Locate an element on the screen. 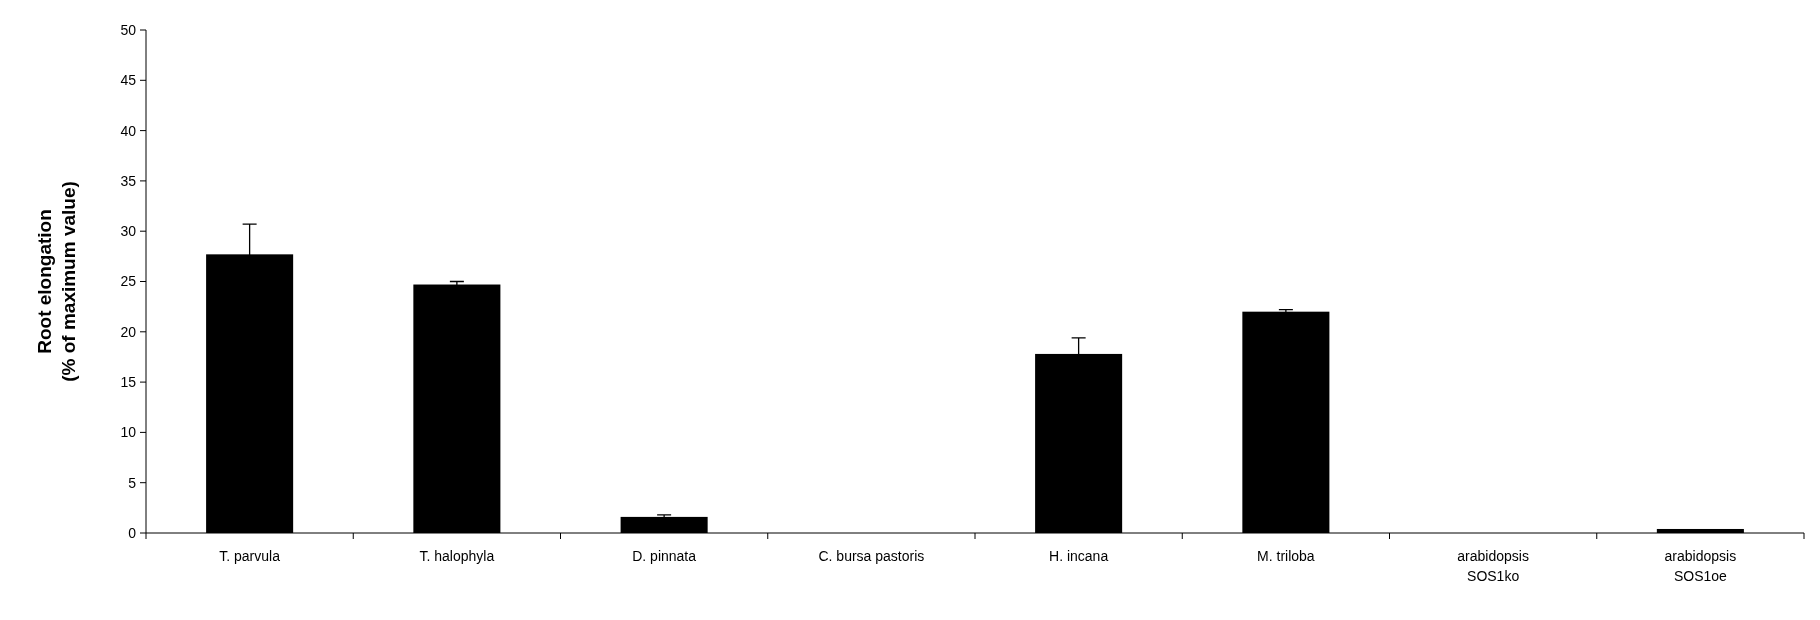  y-tick-label: 0 is located at coordinates (132, 532).